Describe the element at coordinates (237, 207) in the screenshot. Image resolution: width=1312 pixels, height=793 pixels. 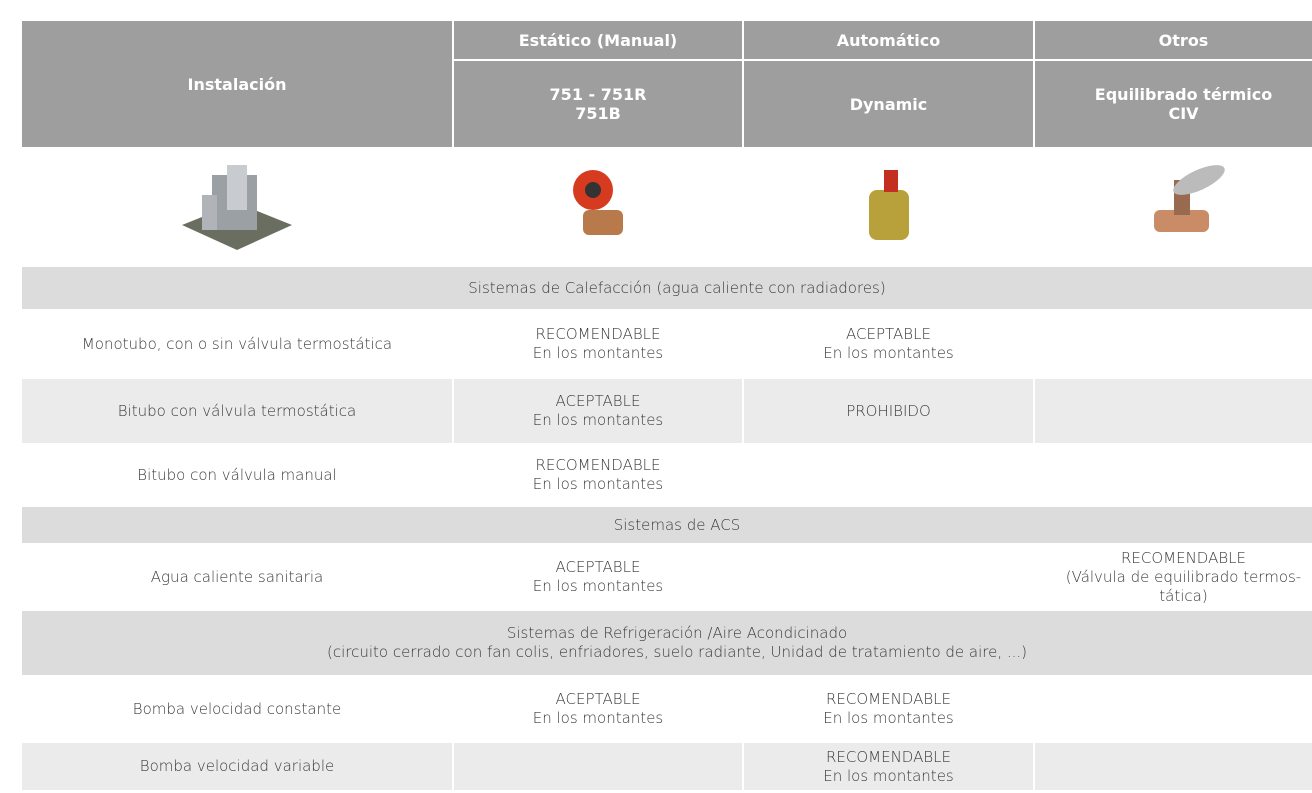
I see `building-icon` at that location.